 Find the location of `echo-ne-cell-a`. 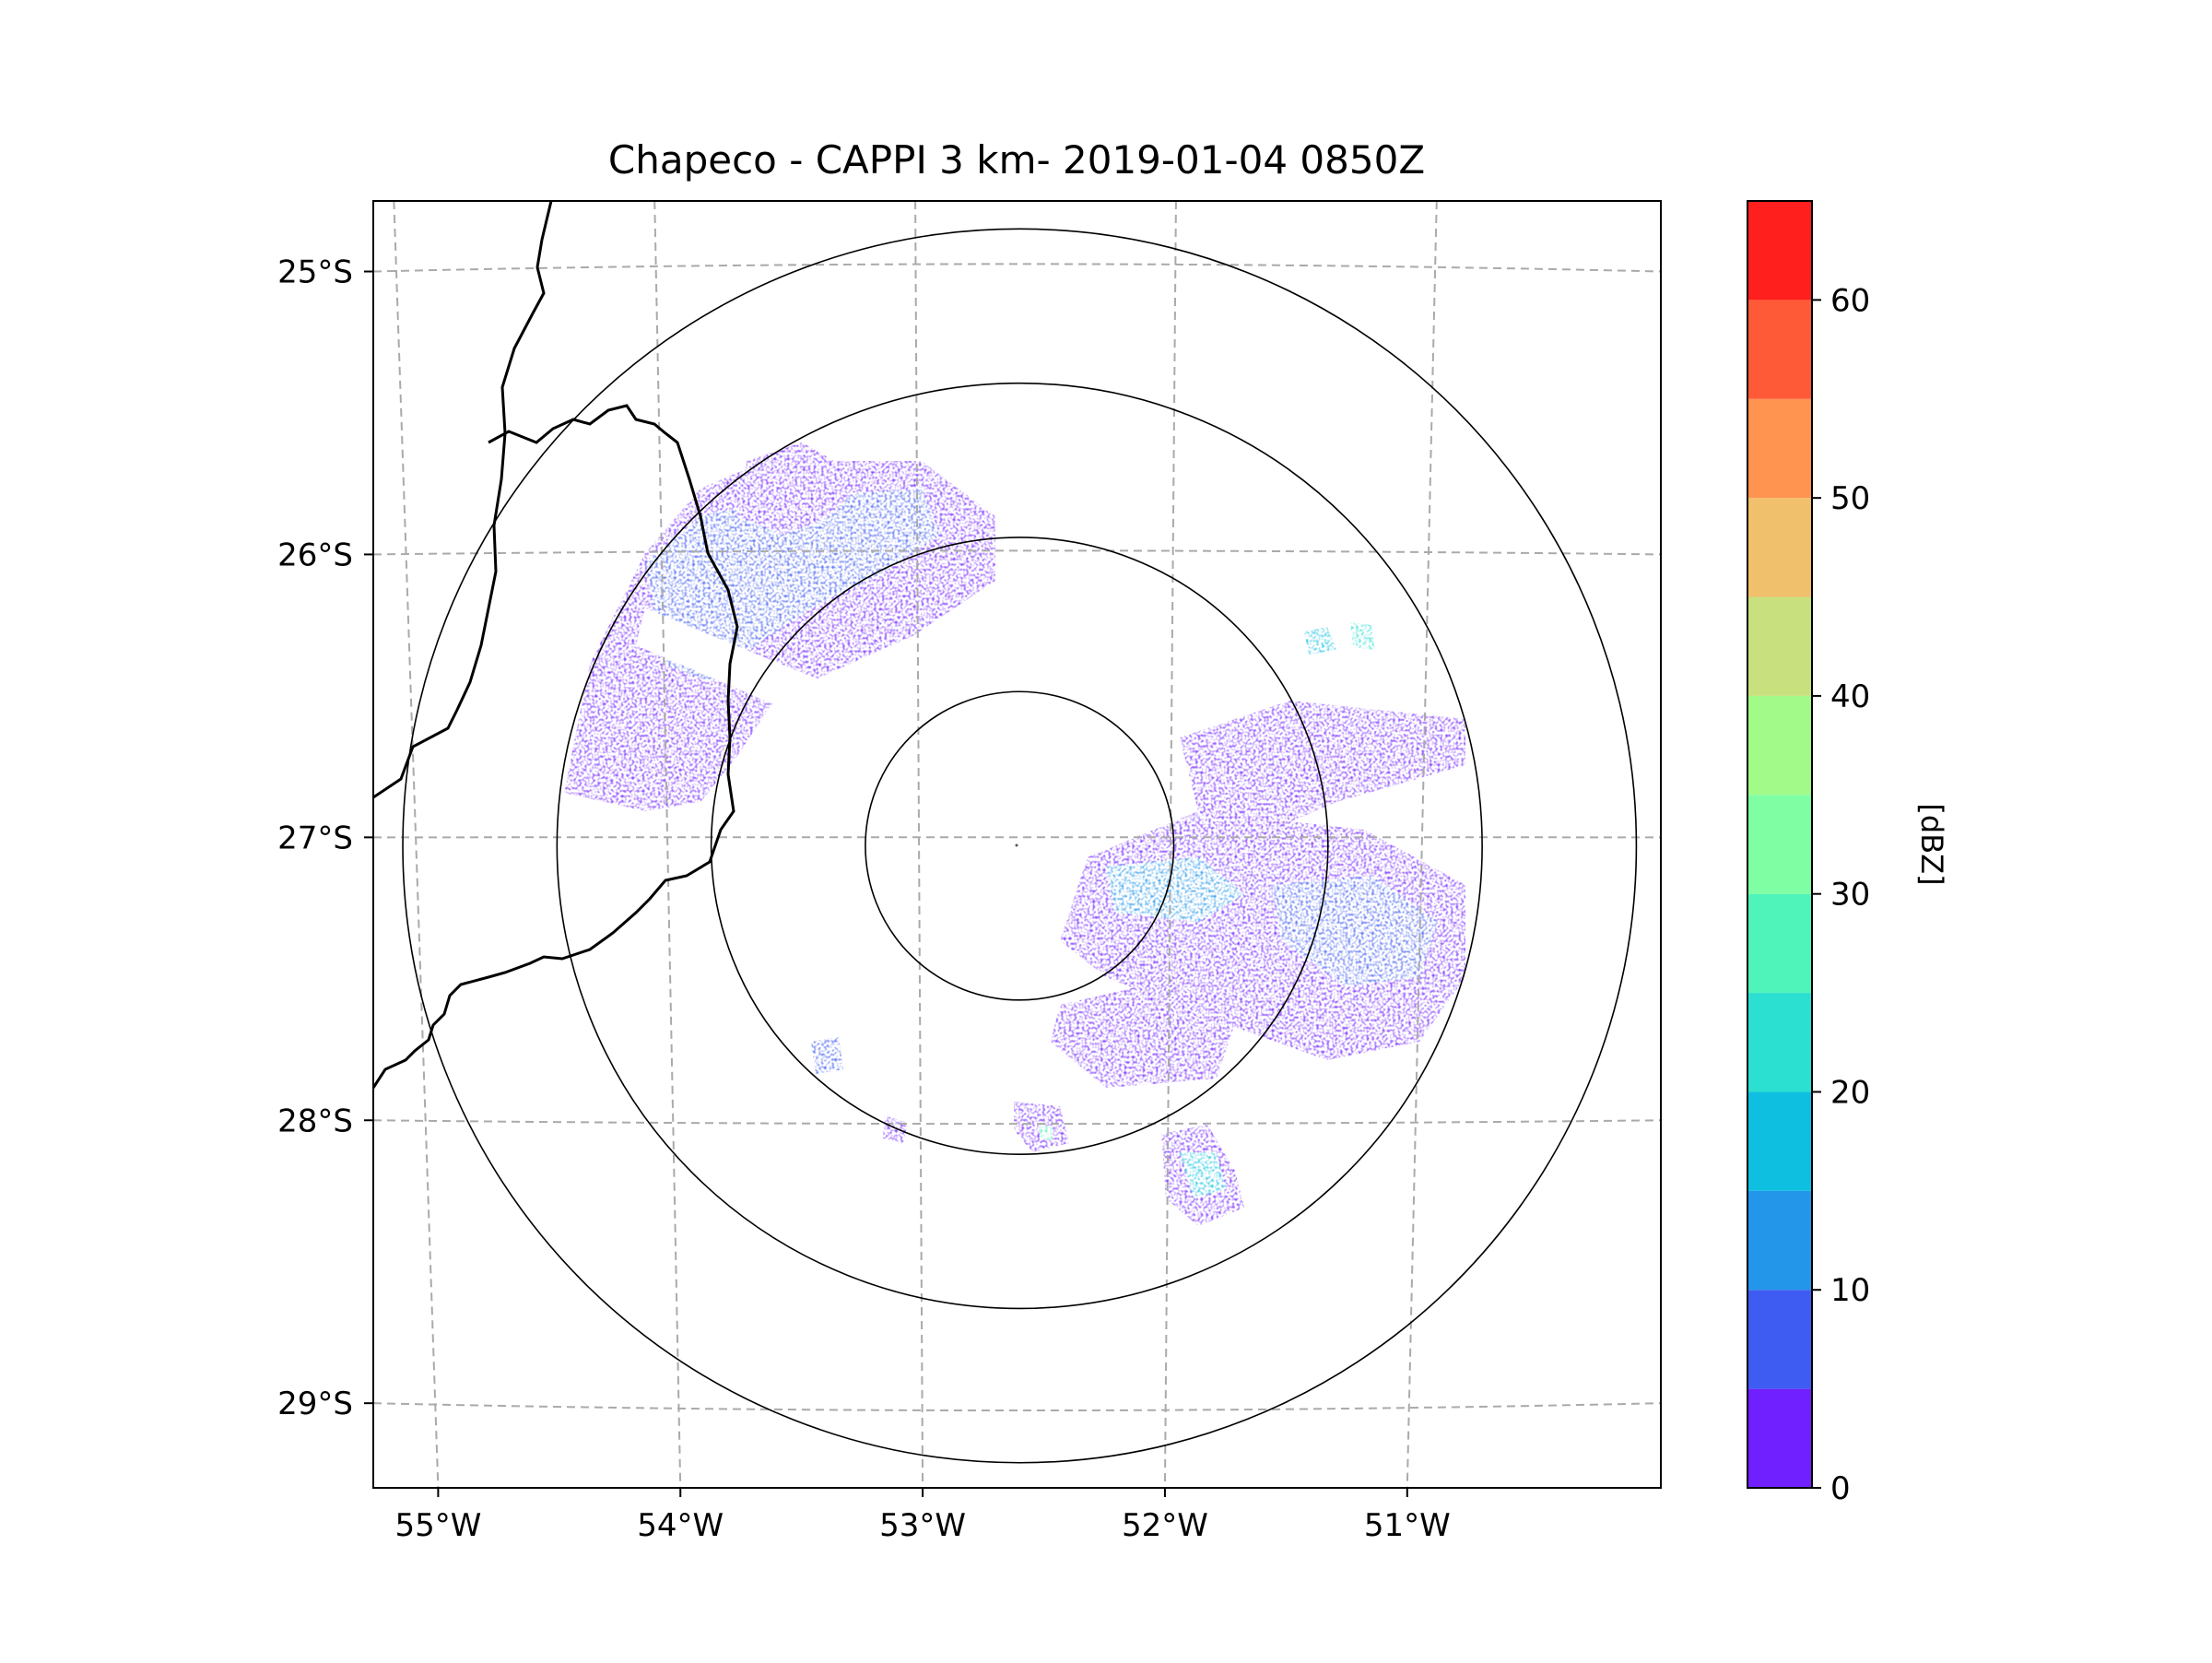

echo-ne-cell-a is located at coordinates (1320, 641).